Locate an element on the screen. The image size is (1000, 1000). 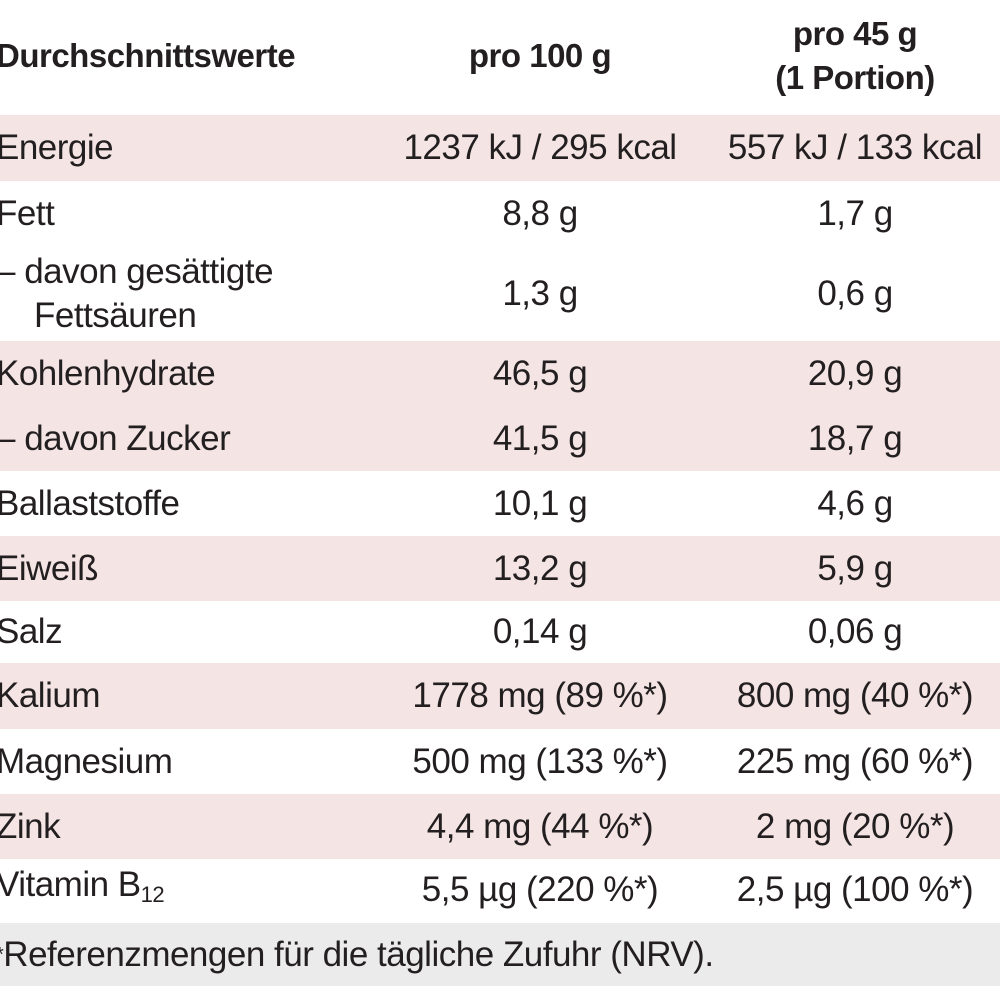
value-per100: 46,5 g is located at coordinates (540, 373).